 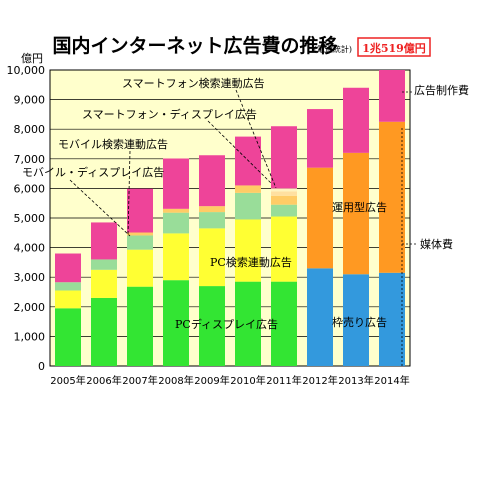 I want to click on annotation-label: モバイル検索連動広告, so click(x=113, y=144).